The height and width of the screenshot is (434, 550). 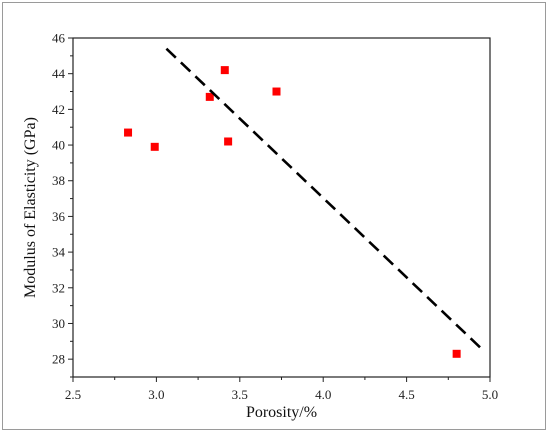 I want to click on y-tick-label: 34, so click(x=59, y=252).